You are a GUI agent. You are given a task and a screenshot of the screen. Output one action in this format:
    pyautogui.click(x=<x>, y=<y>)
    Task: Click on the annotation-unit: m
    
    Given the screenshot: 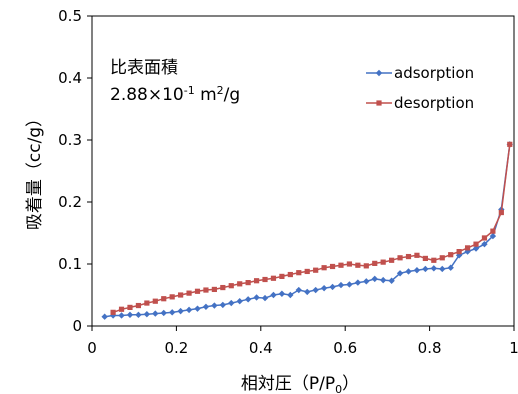 What is the action you would take?
    pyautogui.click(x=206, y=95)
    